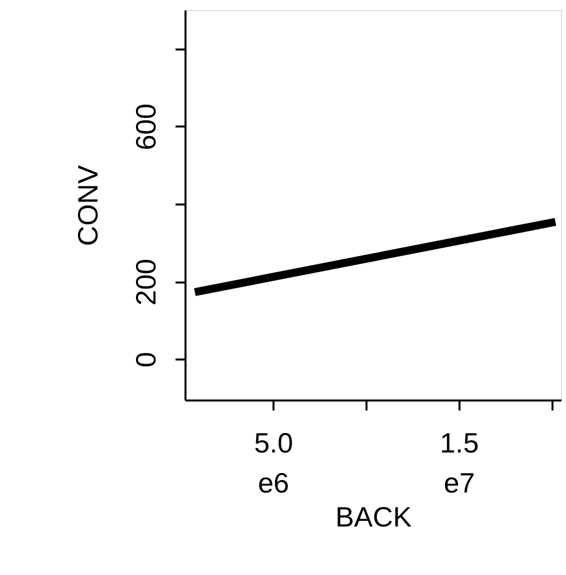  What do you see at coordinates (146, 127) in the screenshot?
I see `y-tick-label: 600` at bounding box center [146, 127].